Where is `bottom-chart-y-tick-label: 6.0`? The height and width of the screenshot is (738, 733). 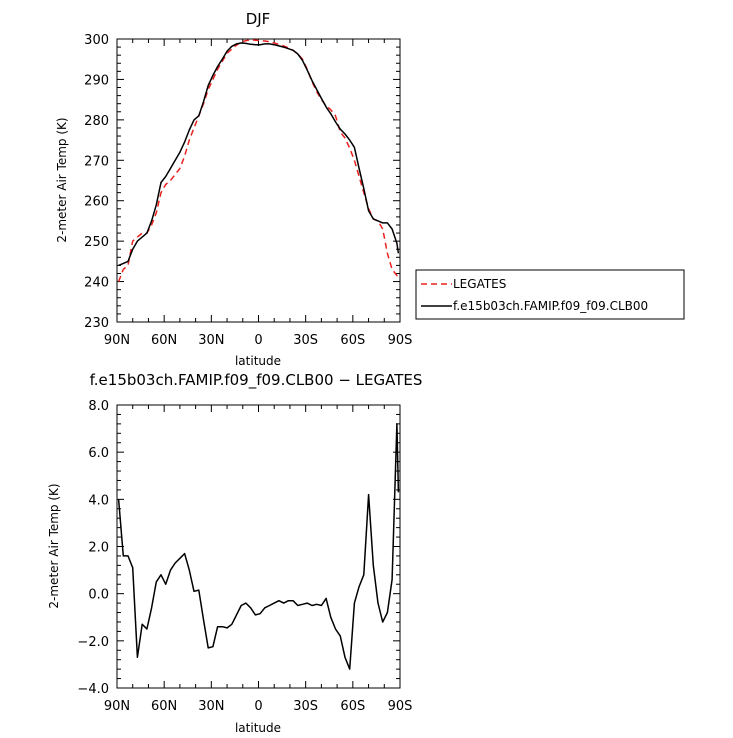
bottom-chart-y-tick-label: 6.0 is located at coordinates (98, 453).